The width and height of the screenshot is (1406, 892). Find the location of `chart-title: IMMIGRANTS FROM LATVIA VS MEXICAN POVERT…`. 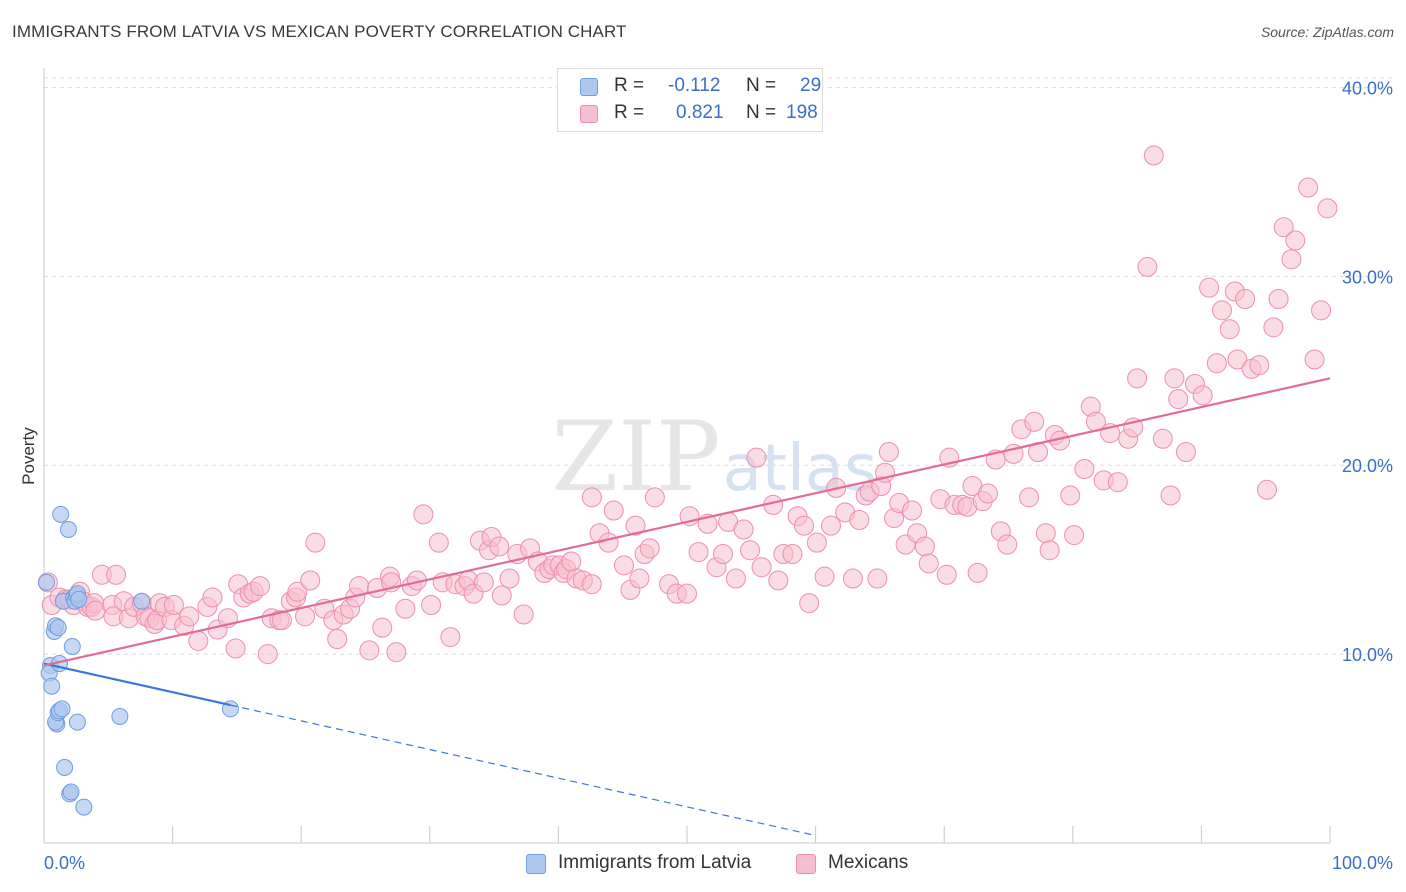

chart-title: IMMIGRANTS FROM LATVIA VS MEXICAN POVERT… is located at coordinates (319, 31).